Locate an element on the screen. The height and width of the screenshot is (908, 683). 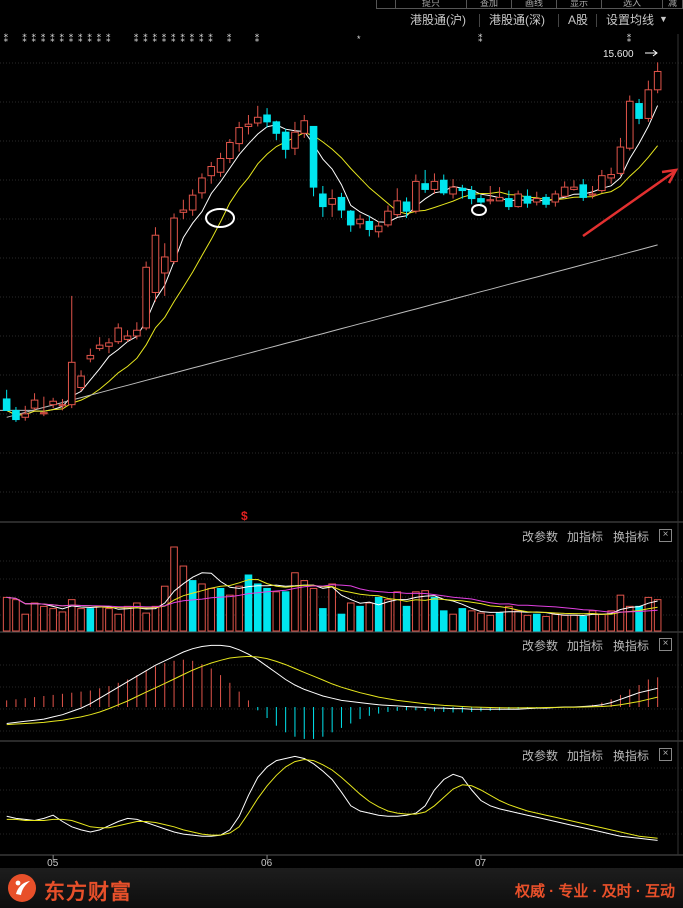
hk-connect-sz-button: 港股通(深) is located at coordinates (517, 20).